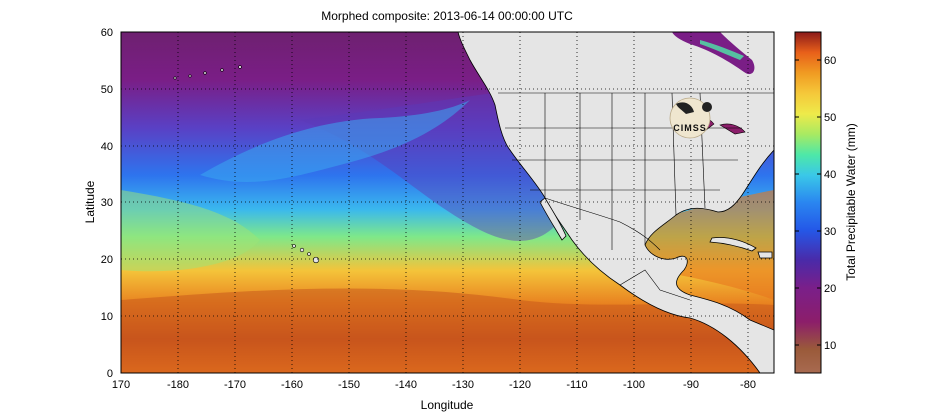  What do you see at coordinates (576, 385) in the screenshot?
I see `x-tick: -110` at bounding box center [576, 385].